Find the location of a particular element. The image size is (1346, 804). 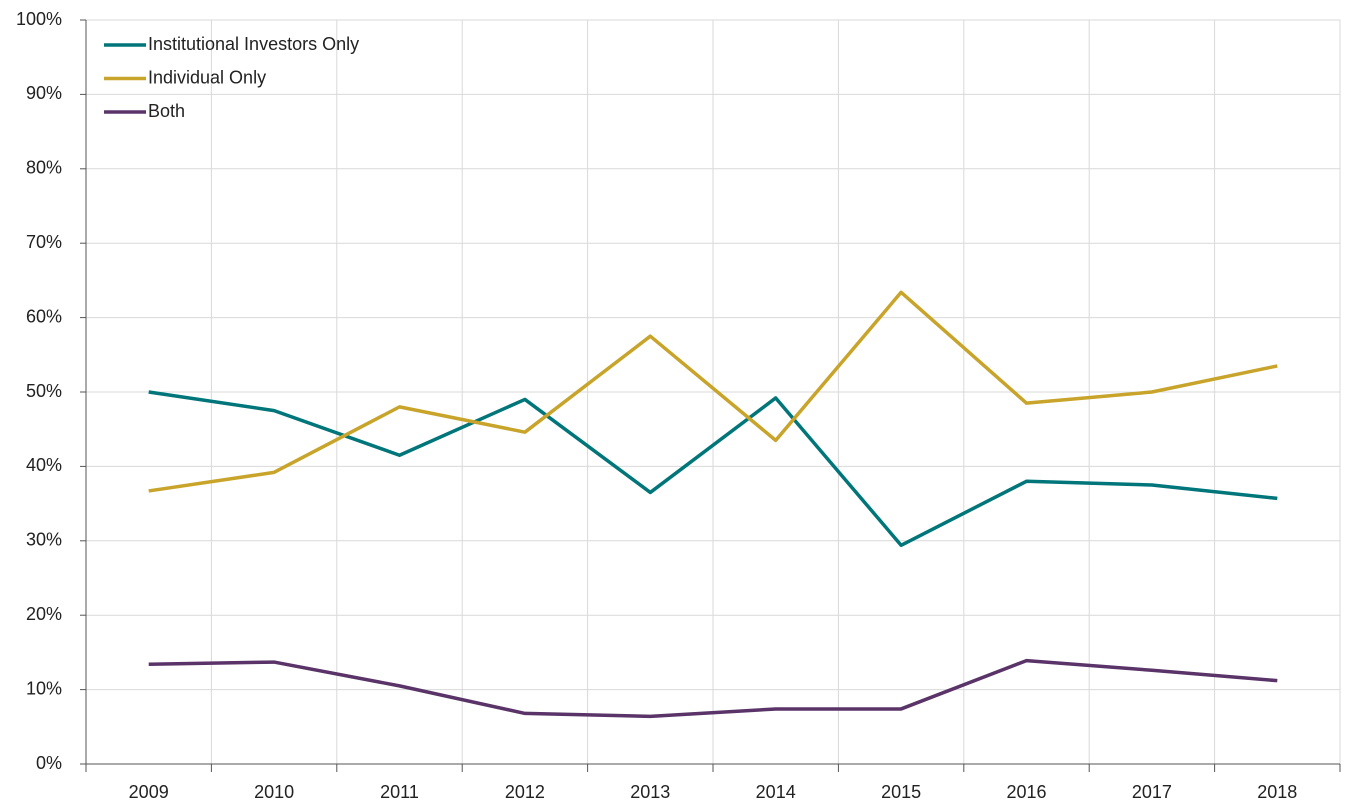

x-tick-label: 2009 is located at coordinates (149, 792).